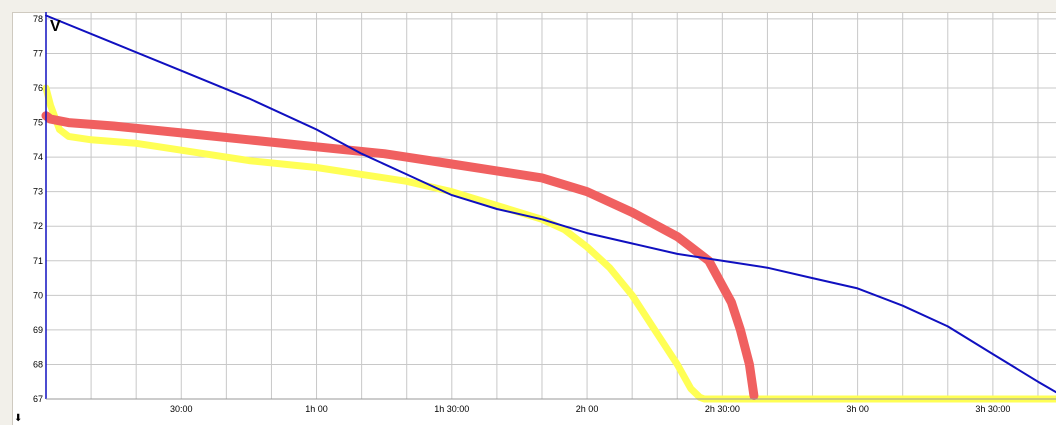 This screenshot has height=425, width=1056. I want to click on y-tick-label: 70, so click(38, 295).